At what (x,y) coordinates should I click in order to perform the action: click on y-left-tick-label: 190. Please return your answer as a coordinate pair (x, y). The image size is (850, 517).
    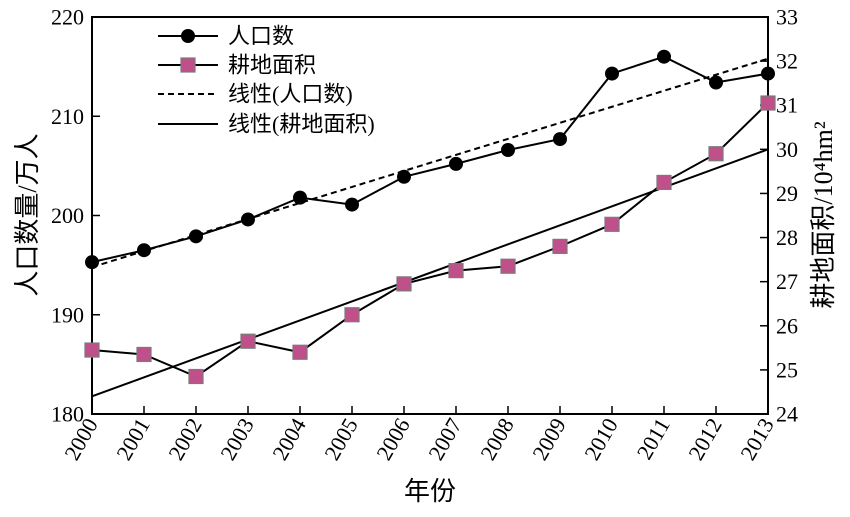
    Looking at the image, I should click on (67, 314).